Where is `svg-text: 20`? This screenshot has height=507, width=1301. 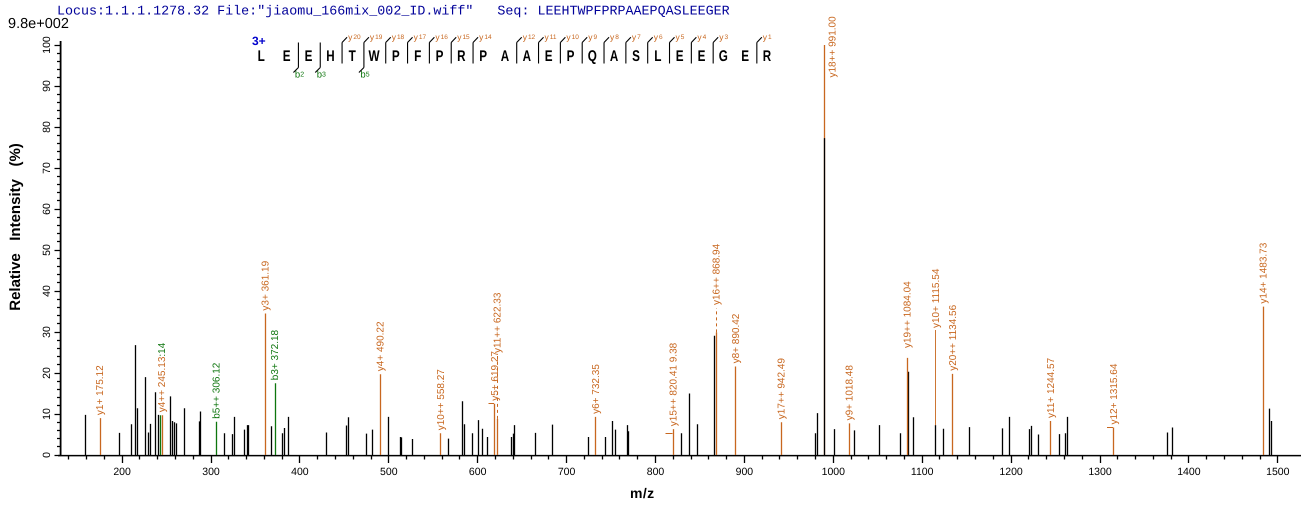
svg-text: 20 is located at coordinates (47, 373).